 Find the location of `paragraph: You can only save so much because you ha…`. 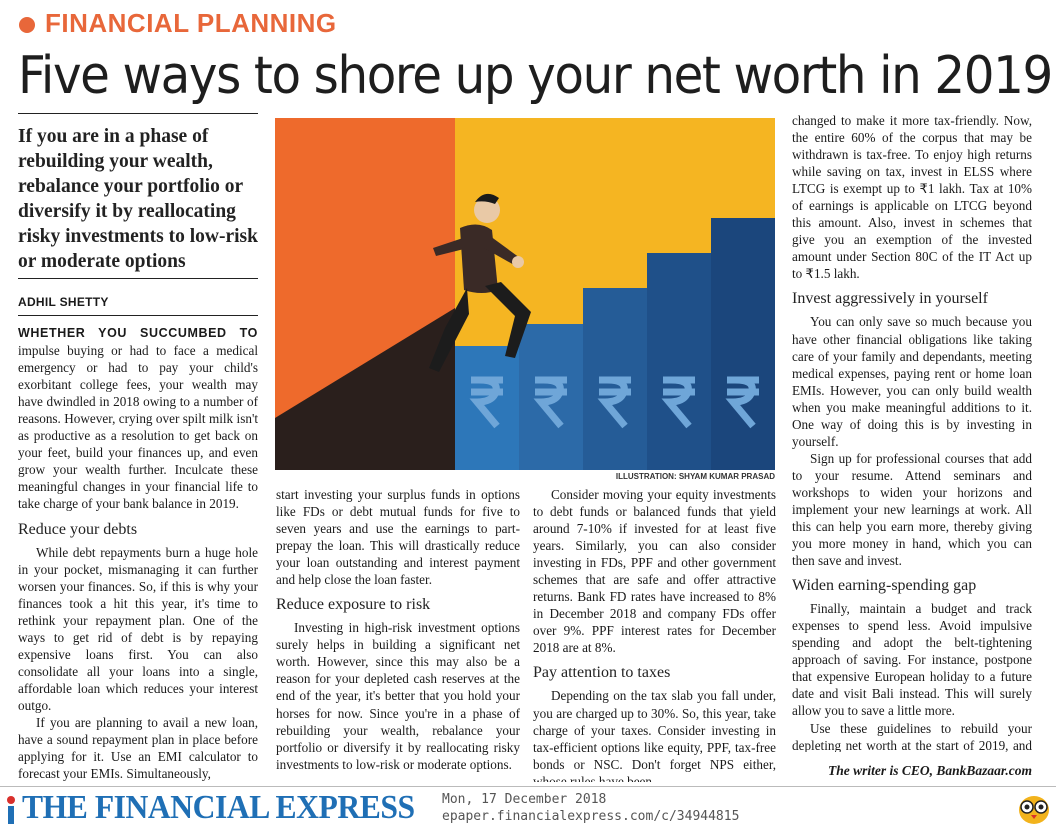

paragraph: You can only save so much because you ha… is located at coordinates (912, 381).